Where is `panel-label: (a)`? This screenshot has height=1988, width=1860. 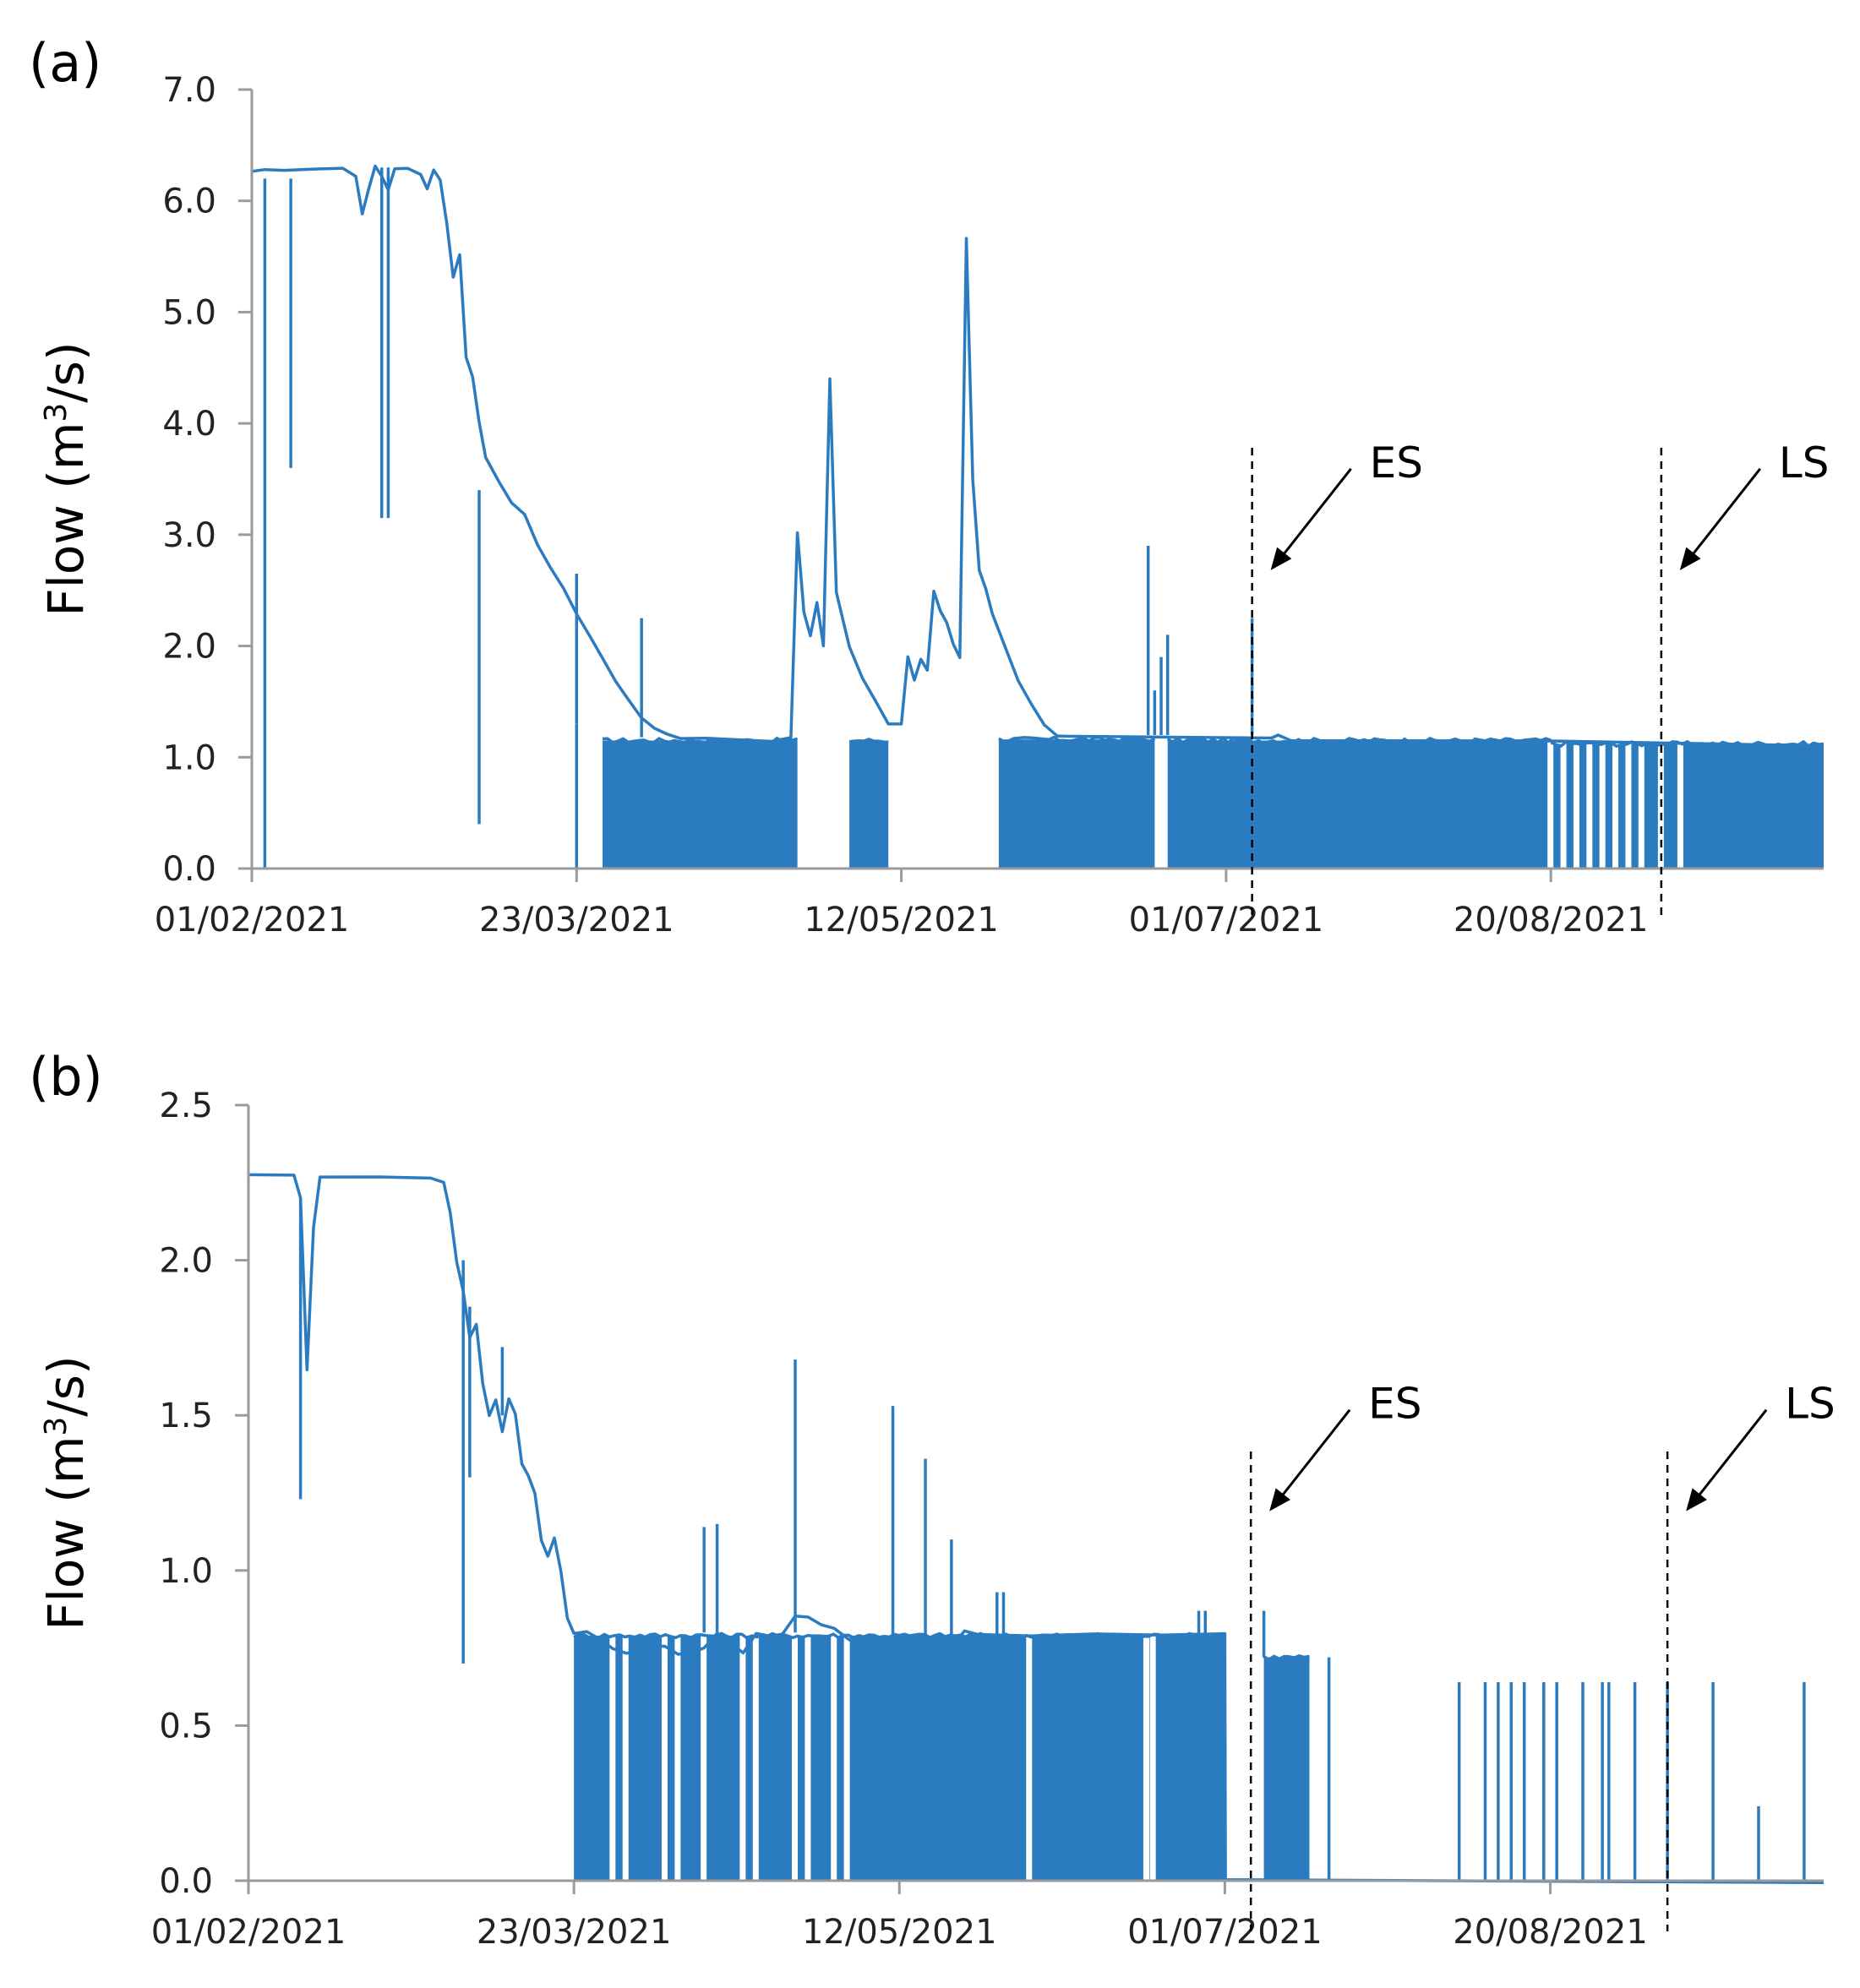
panel-label: (a) is located at coordinates (65, 63).